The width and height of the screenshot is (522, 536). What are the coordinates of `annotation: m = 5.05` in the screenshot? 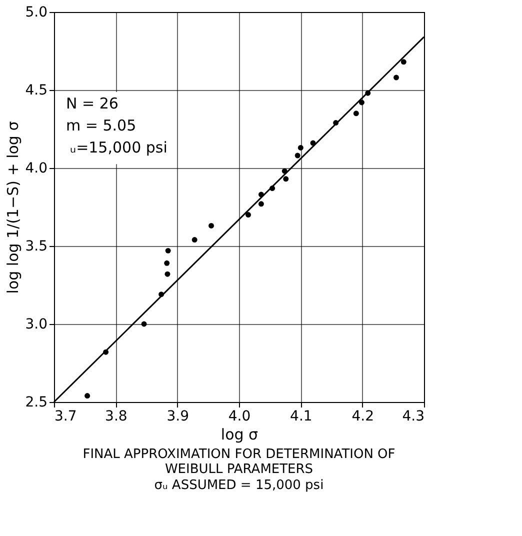 It's located at (101, 125).